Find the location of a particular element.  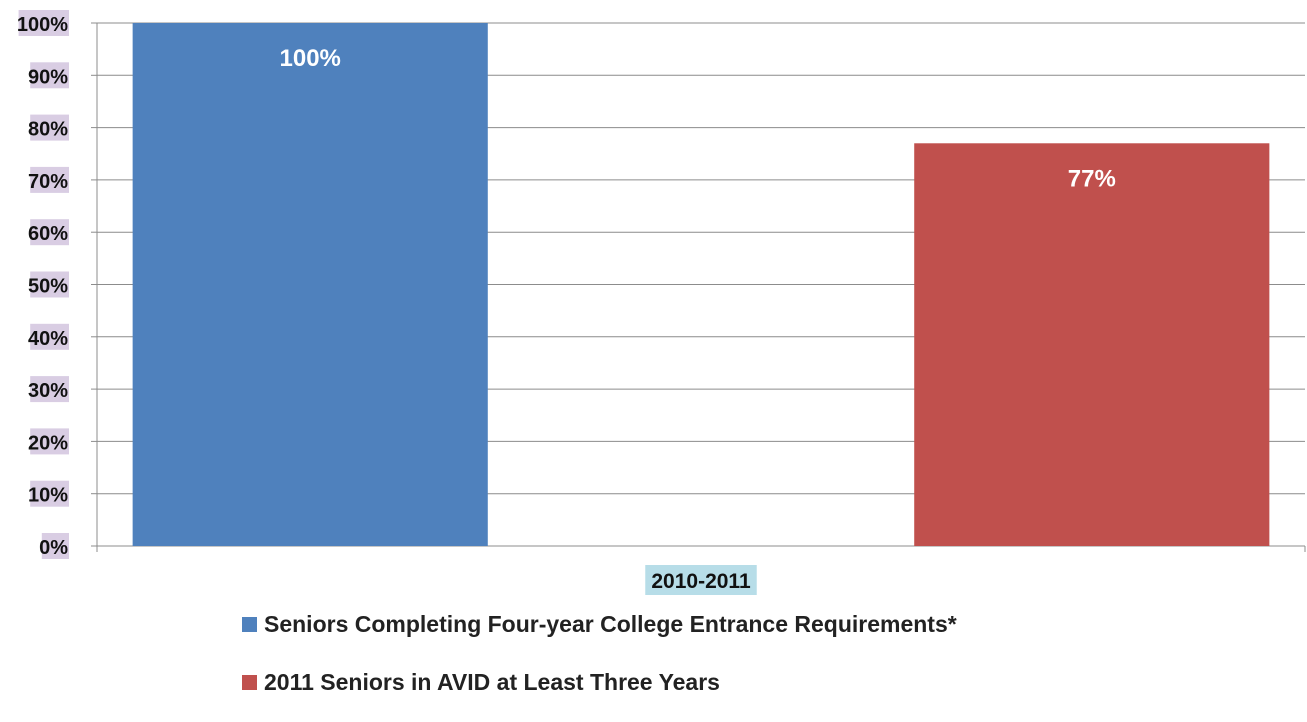

y-tick-label: 0% is located at coordinates (53, 548).